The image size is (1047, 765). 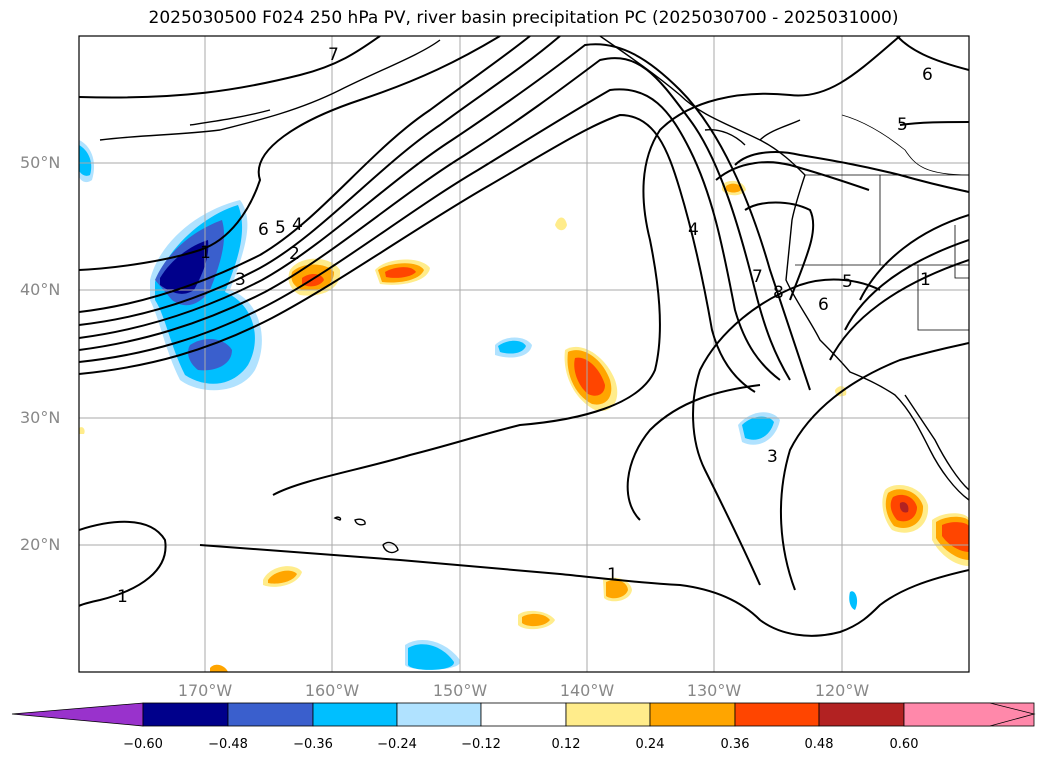 What do you see at coordinates (460, 690) in the screenshot?
I see `lon-label: 150°W` at bounding box center [460, 690].